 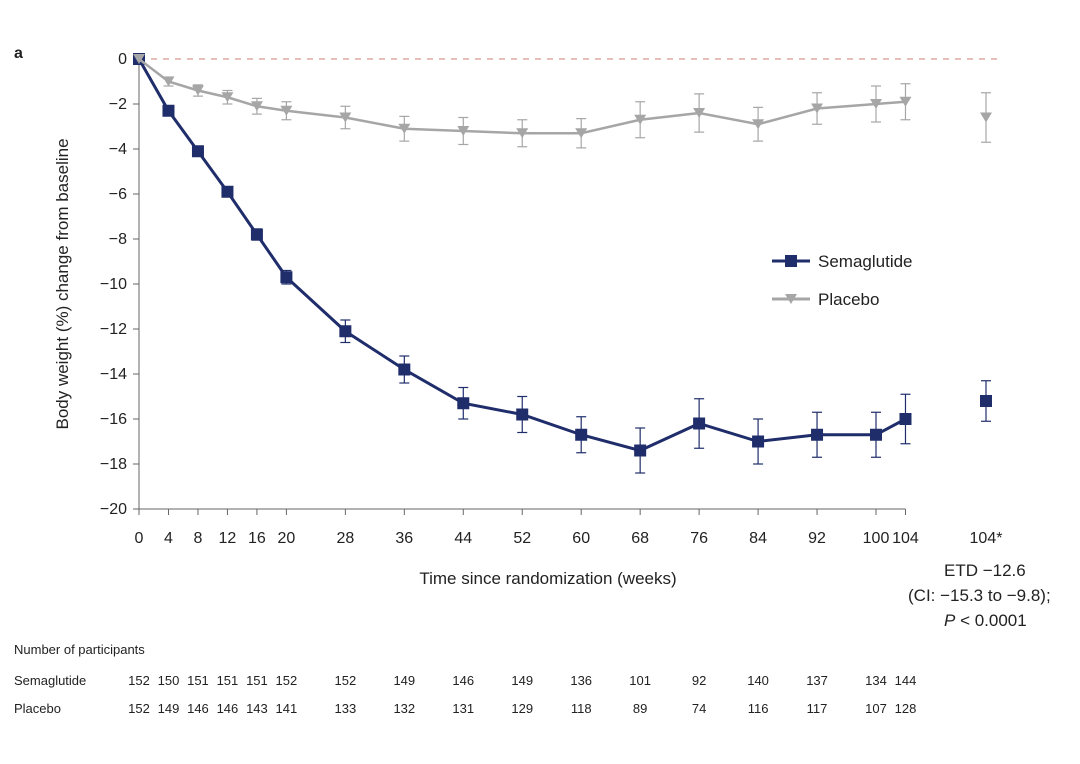 What do you see at coordinates (547, 578) in the screenshot?
I see `x-axis-title: Time since randomization (weeks)` at bounding box center [547, 578].